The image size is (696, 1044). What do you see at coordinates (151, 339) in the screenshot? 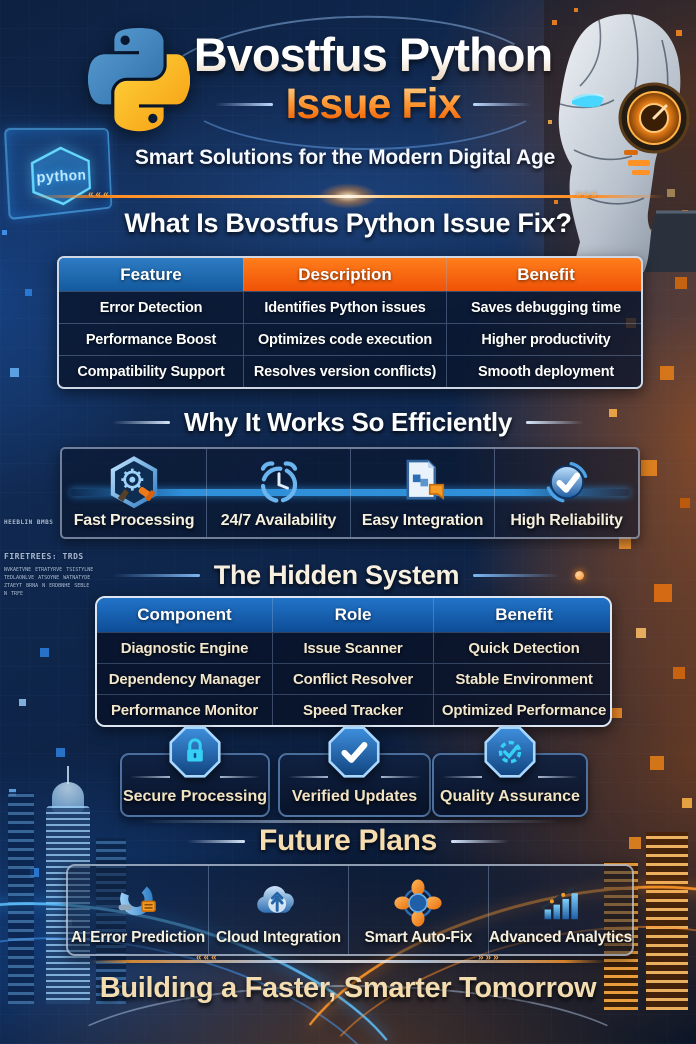
I see `table-cell: Performance Boost` at bounding box center [151, 339].